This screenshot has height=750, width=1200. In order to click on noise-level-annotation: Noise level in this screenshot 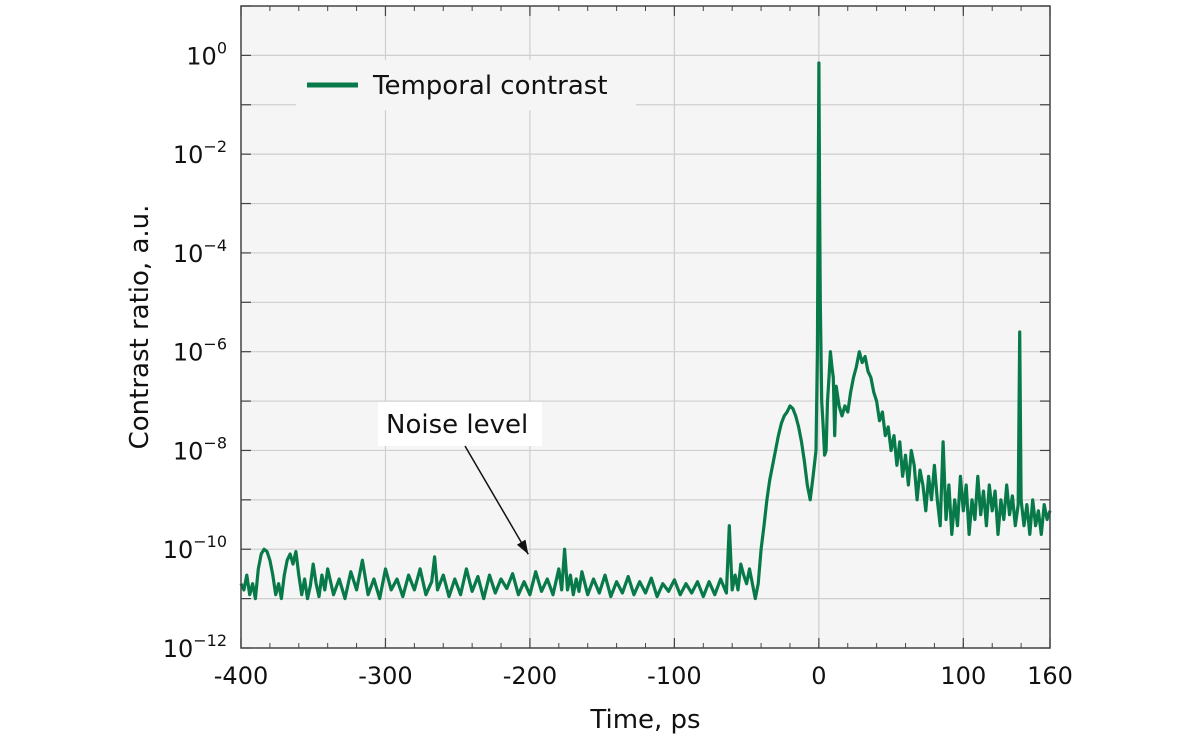, I will do `click(460, 478)`.